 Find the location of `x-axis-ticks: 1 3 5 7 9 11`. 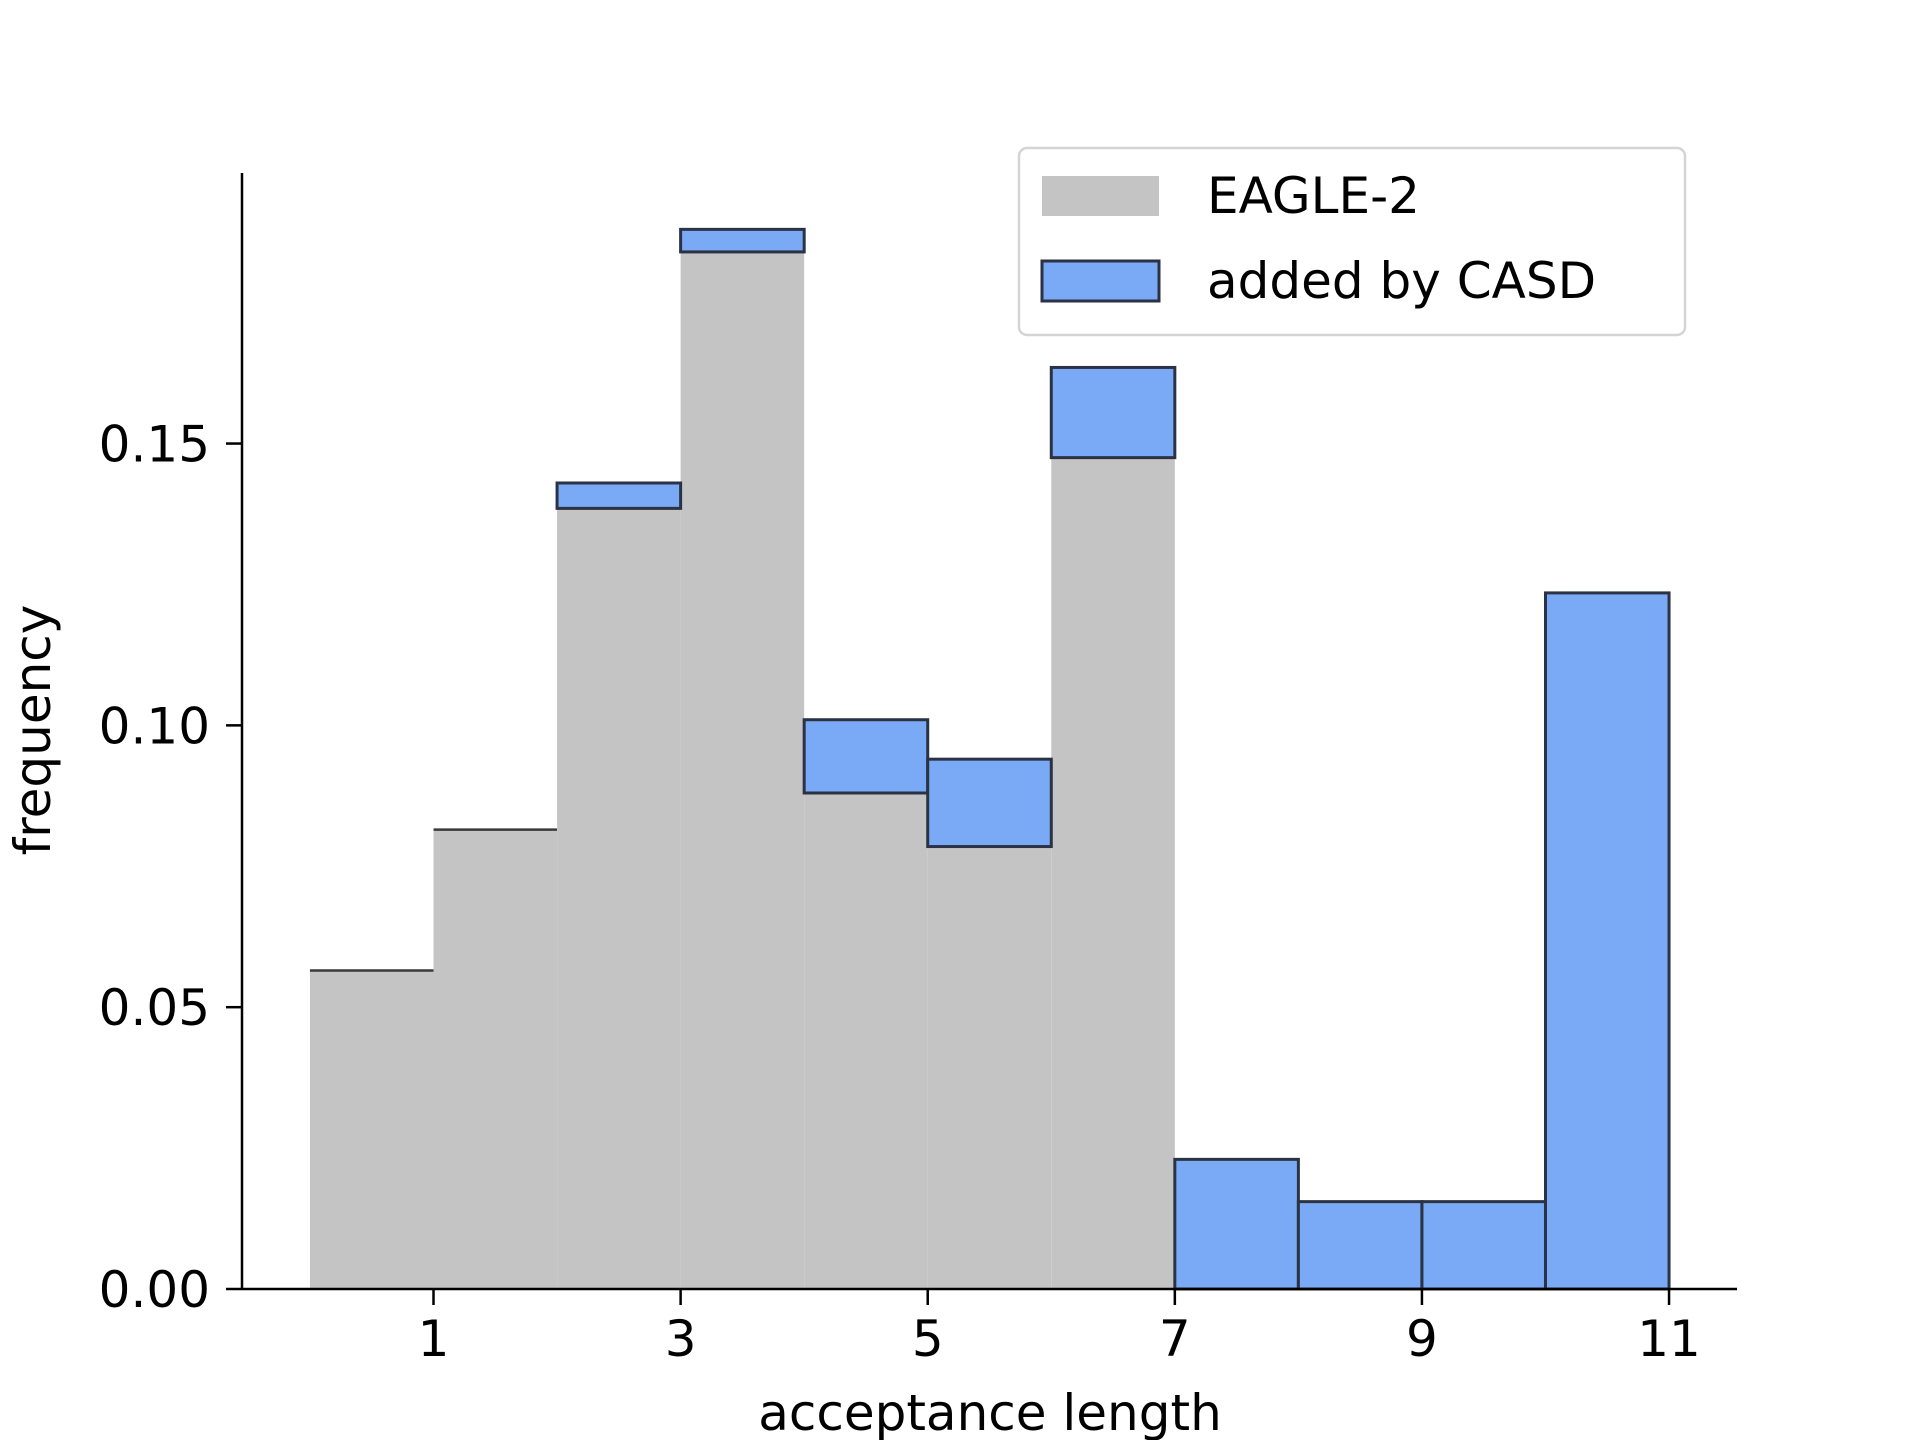

x-axis-ticks: 1 3 5 7 9 11 is located at coordinates (1059, 1328).